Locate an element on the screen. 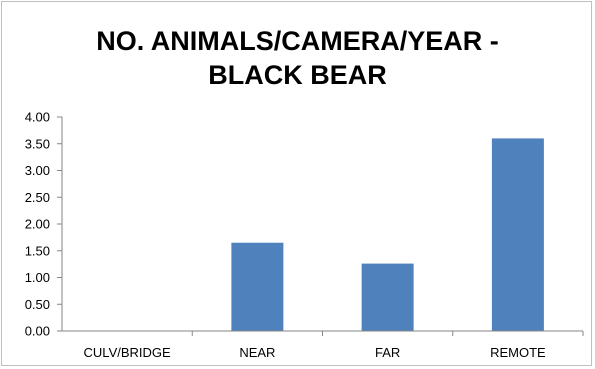  y-axis-ticks: 0.00 0.50 1.00 1.50 2.00 2.50 3.00 3.50 4.00 is located at coordinates (43, 224).